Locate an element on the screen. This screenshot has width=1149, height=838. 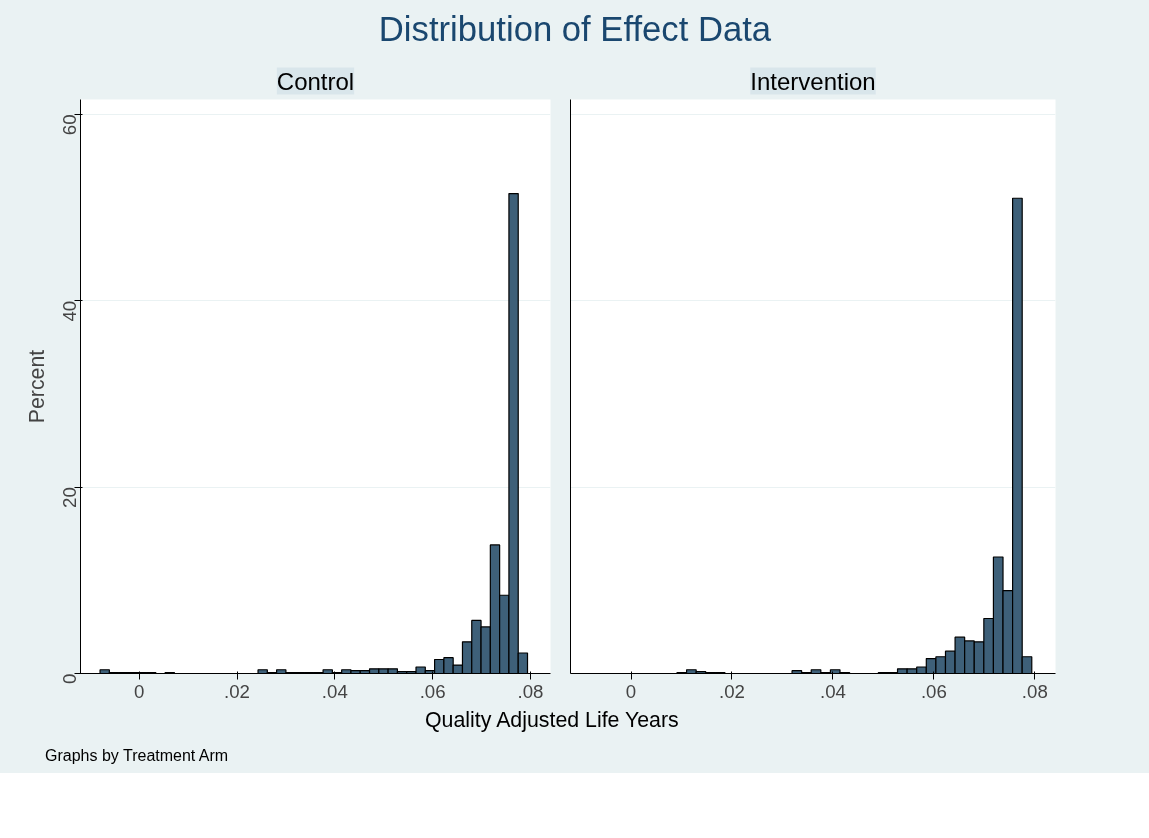
y-axis-title: Percent is located at coordinates (36, 386).